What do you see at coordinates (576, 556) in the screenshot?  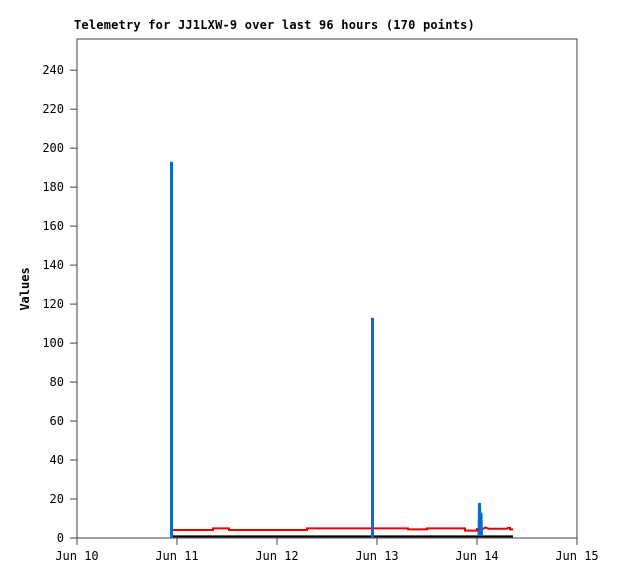 I see `x-tick-label: Jun 15` at bounding box center [576, 556].